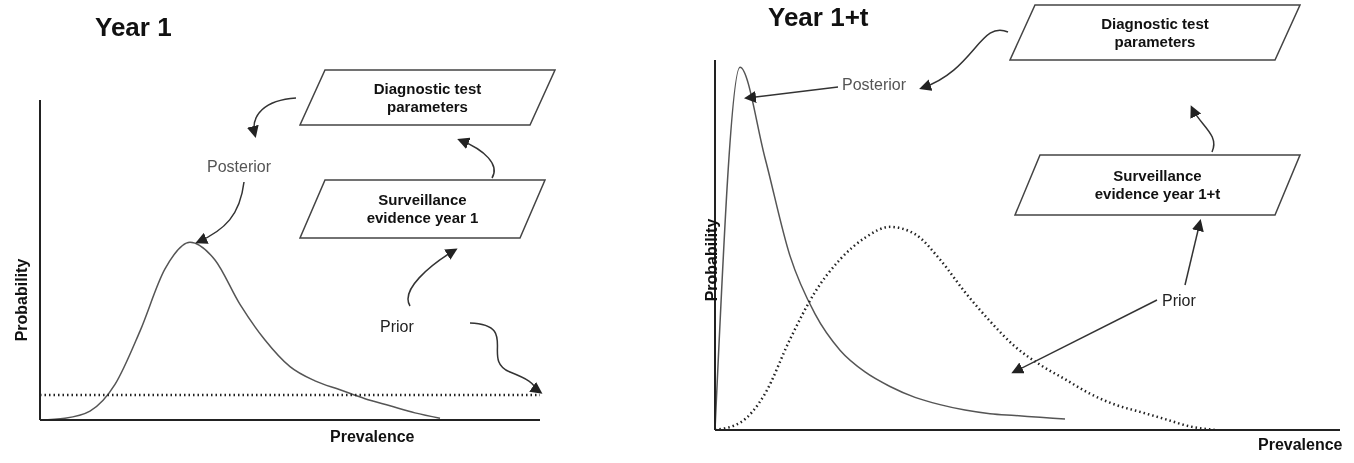  Describe the element at coordinates (422, 209) in the screenshot. I see `text: Surveillance evidence year 1` at that location.